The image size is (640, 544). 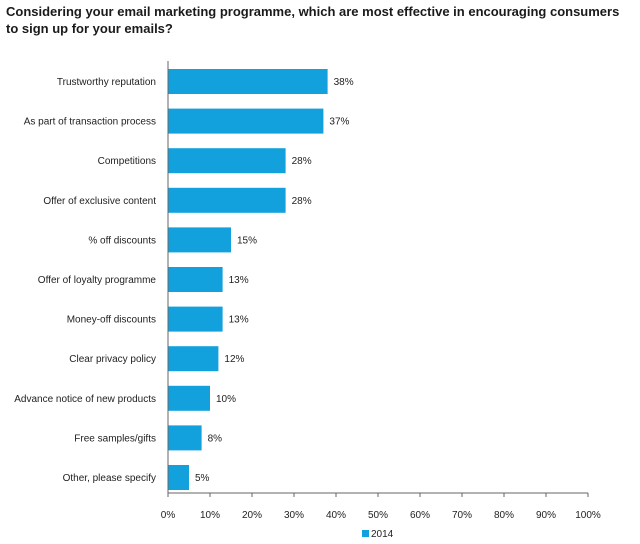 I want to click on category-label: Free samples/gifts, so click(x=115, y=438).